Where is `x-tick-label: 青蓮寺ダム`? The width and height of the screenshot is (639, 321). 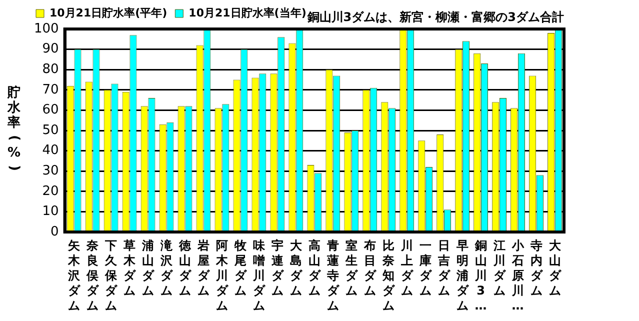
x-tick-label: 青蓮寺ダム is located at coordinates (333, 275).